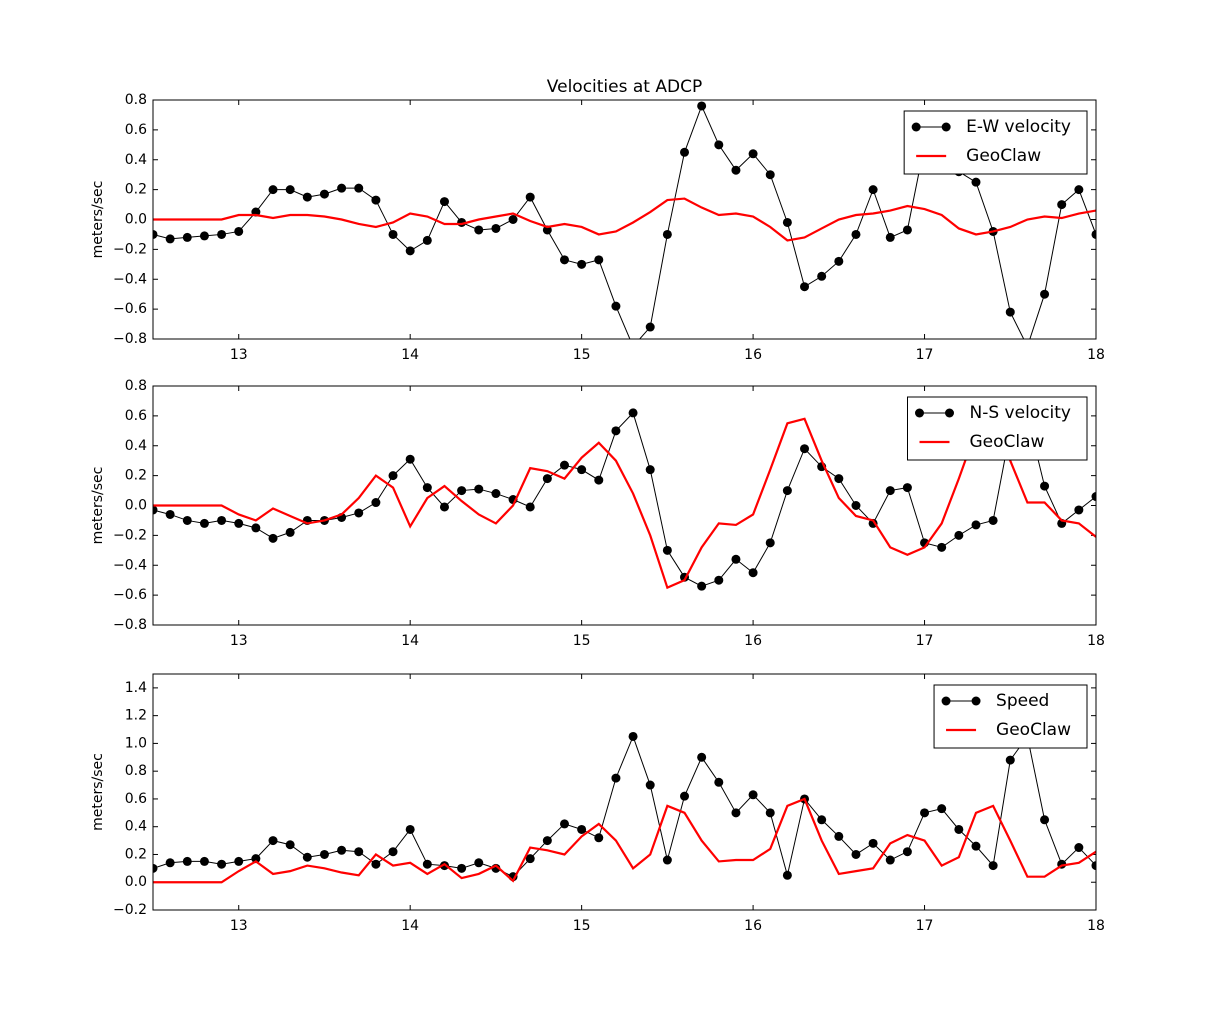  What do you see at coordinates (136, 416) in the screenshot?
I see `y-tick-label: 0.6` at bounding box center [136, 416].